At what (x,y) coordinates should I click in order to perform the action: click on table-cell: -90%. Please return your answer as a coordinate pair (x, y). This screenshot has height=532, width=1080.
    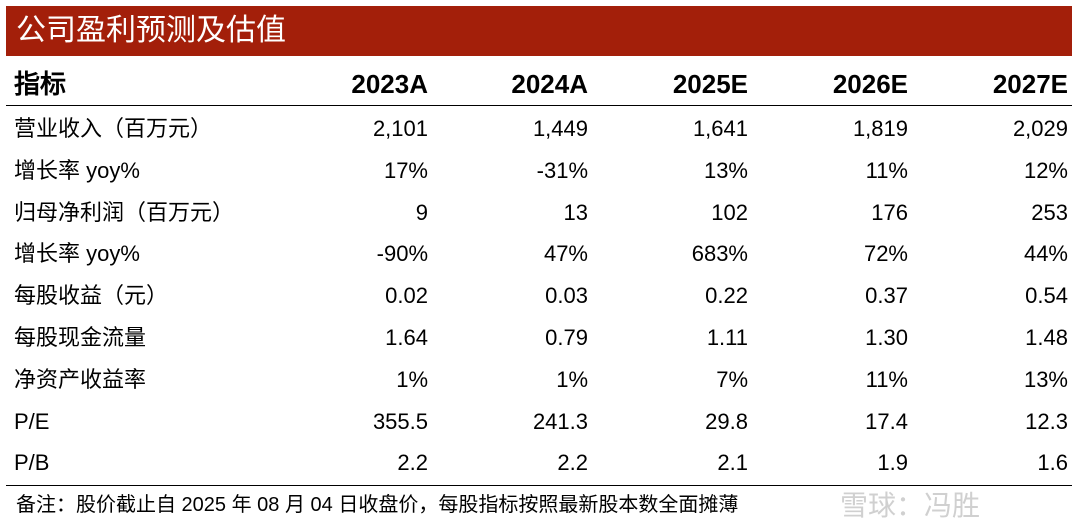
    Looking at the image, I should click on (402, 254).